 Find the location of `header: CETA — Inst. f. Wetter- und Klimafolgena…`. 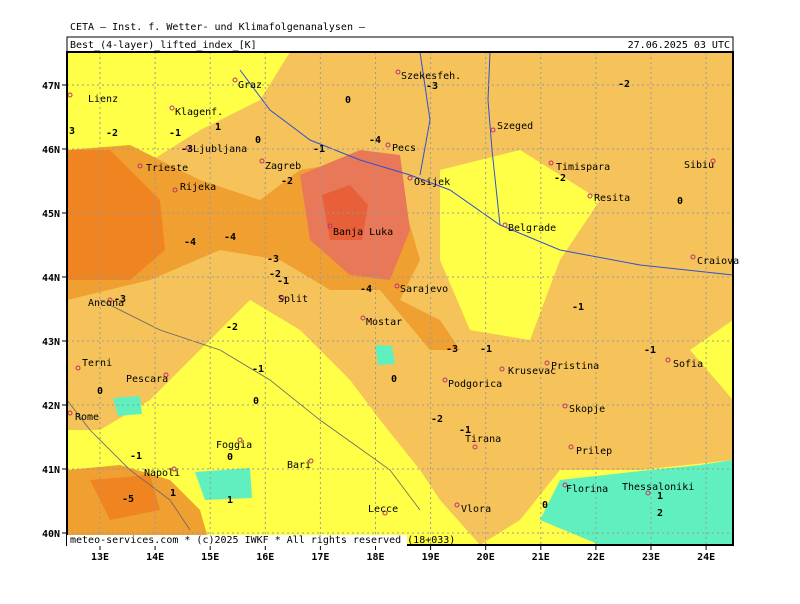

header: CETA — Inst. f. Wetter- und Klimafolgena… is located at coordinates (218, 27).